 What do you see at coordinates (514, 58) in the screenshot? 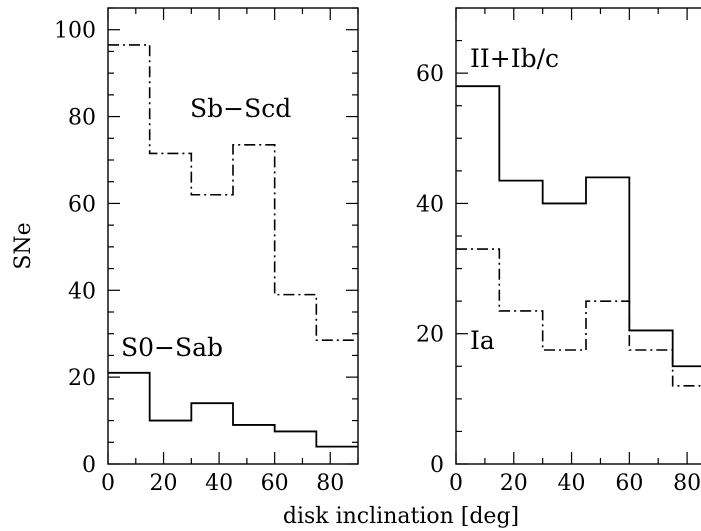
I see `right-series-label-ii-ibc: II+Ib/c` at bounding box center [514, 58].